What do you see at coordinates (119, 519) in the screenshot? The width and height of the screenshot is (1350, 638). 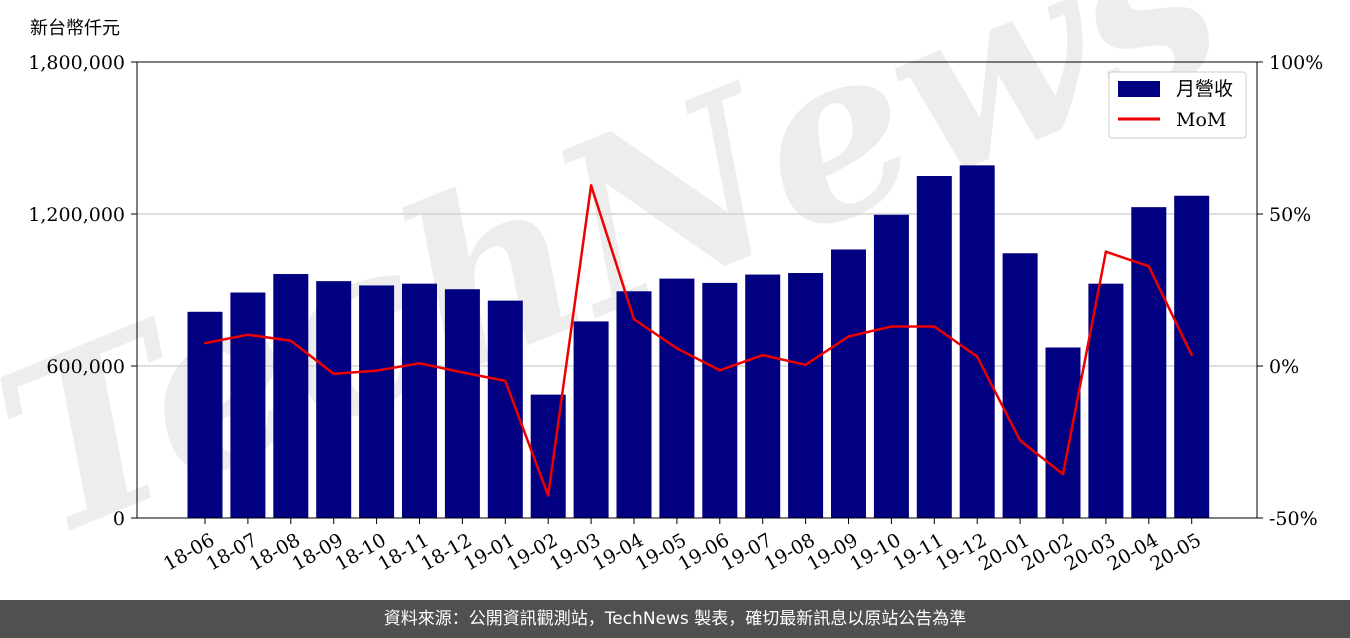 I see `left-tick-label: 0` at bounding box center [119, 519].